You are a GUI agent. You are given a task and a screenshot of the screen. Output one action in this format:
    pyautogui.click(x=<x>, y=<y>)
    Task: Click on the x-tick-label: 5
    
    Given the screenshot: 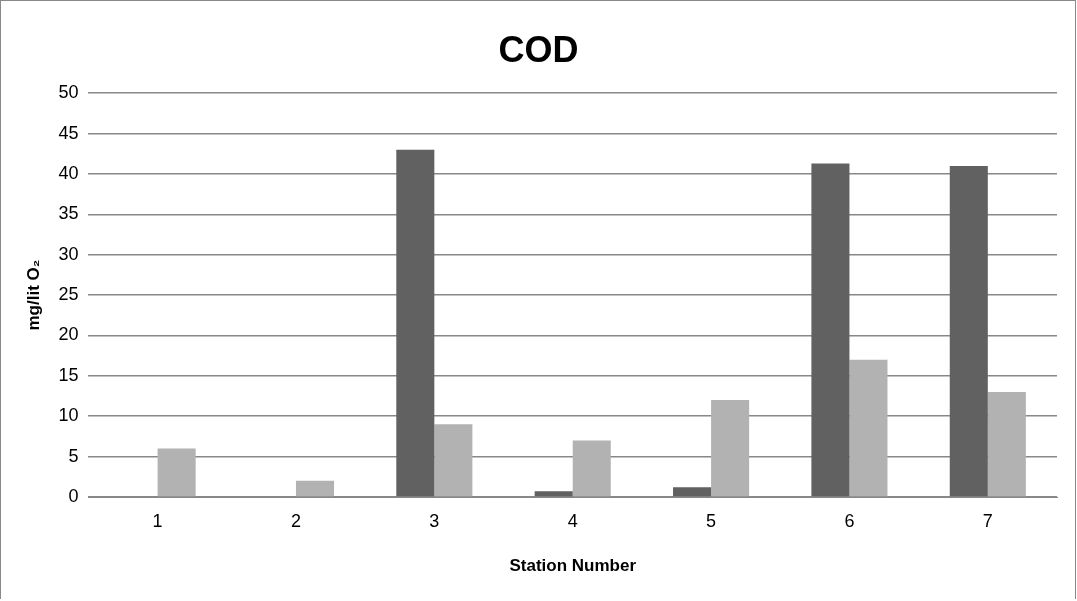 What is the action you would take?
    pyautogui.click(x=711, y=520)
    